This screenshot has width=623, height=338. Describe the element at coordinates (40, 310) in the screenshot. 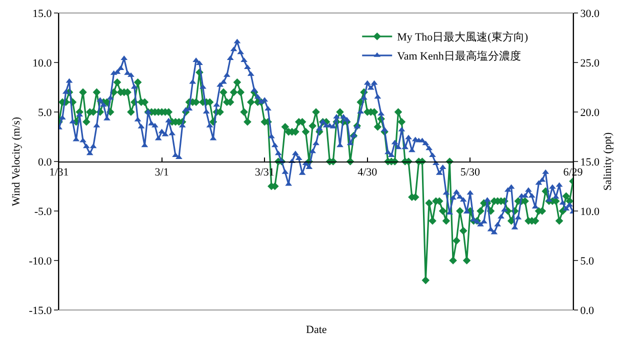

I see `y-tick-label: -15.0` at that location.